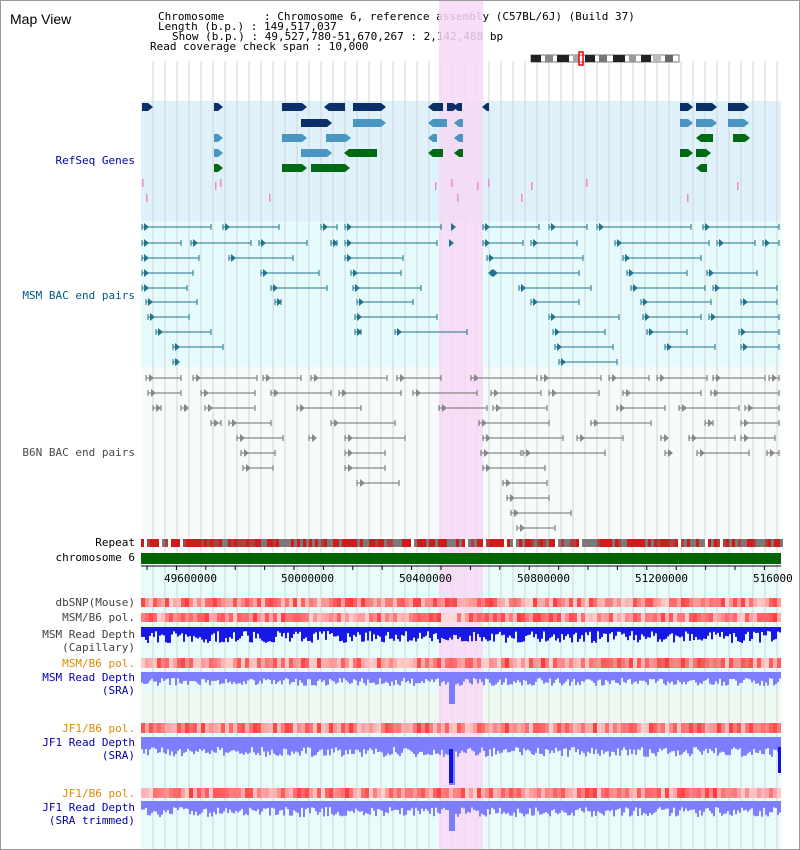  Describe the element at coordinates (115, 542) in the screenshot. I see `track-label-repeat: Repeat` at that location.